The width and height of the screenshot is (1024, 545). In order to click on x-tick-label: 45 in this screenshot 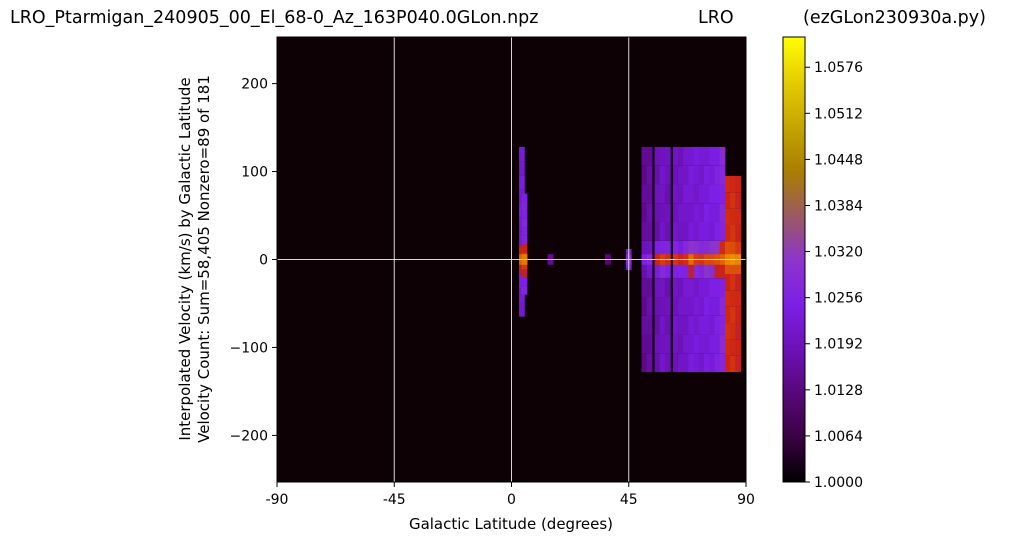, I will do `click(629, 500)`.